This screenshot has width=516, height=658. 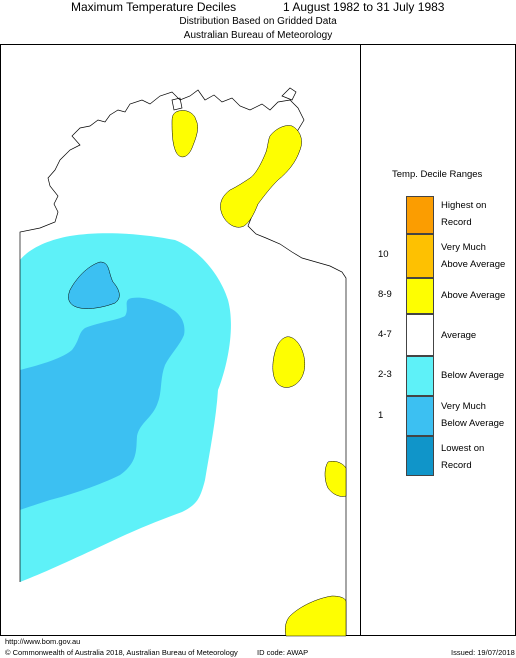 I want to click on legend-range-2-3: 2-3, so click(x=385, y=374).